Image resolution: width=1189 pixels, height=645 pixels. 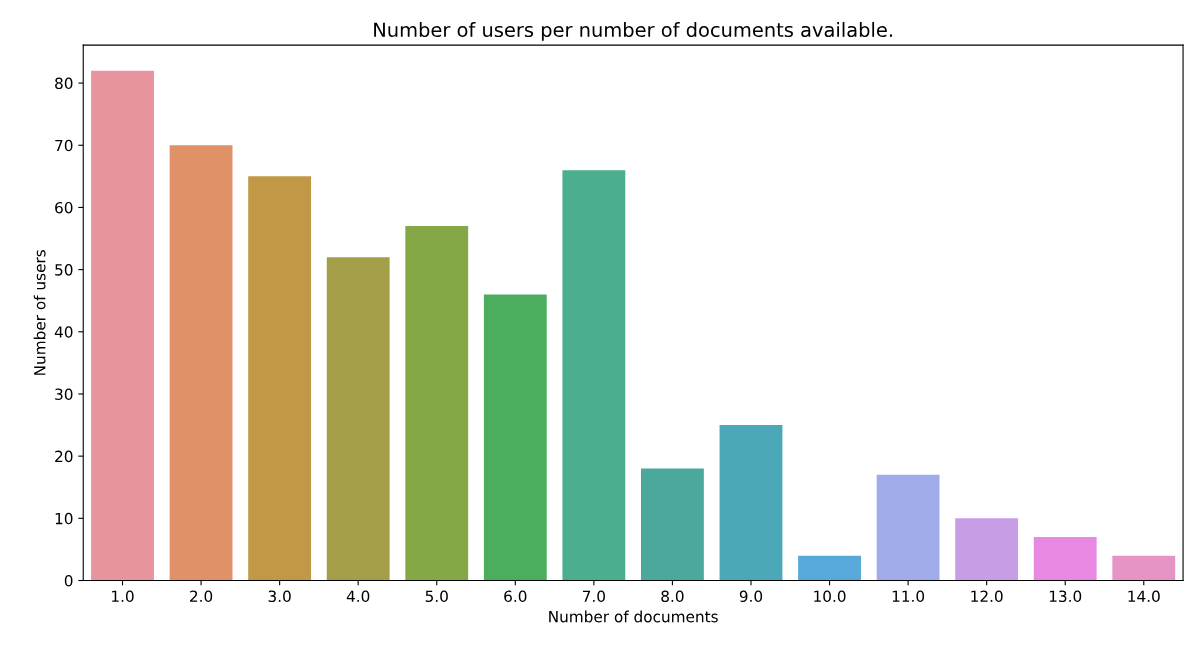 I want to click on y-tick-label: 80, so click(x=64, y=83).